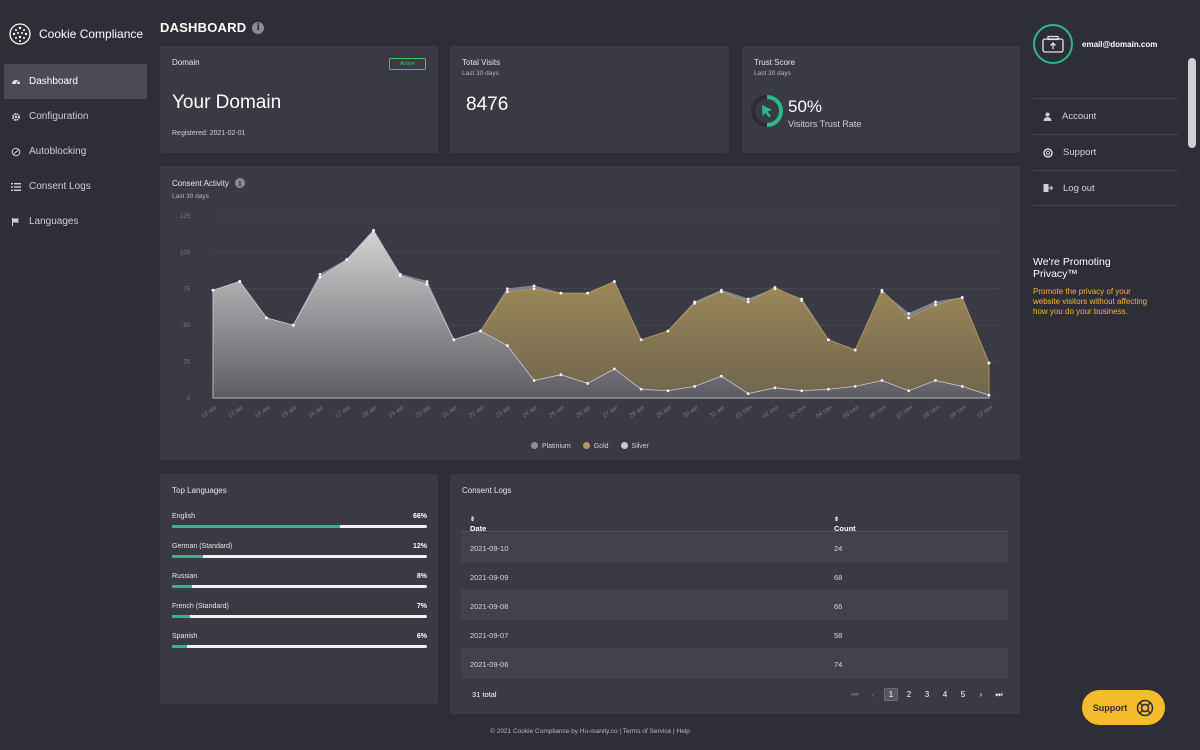 The image size is (1200, 750). I want to click on account-menu: Account Support Log out, so click(1105, 152).